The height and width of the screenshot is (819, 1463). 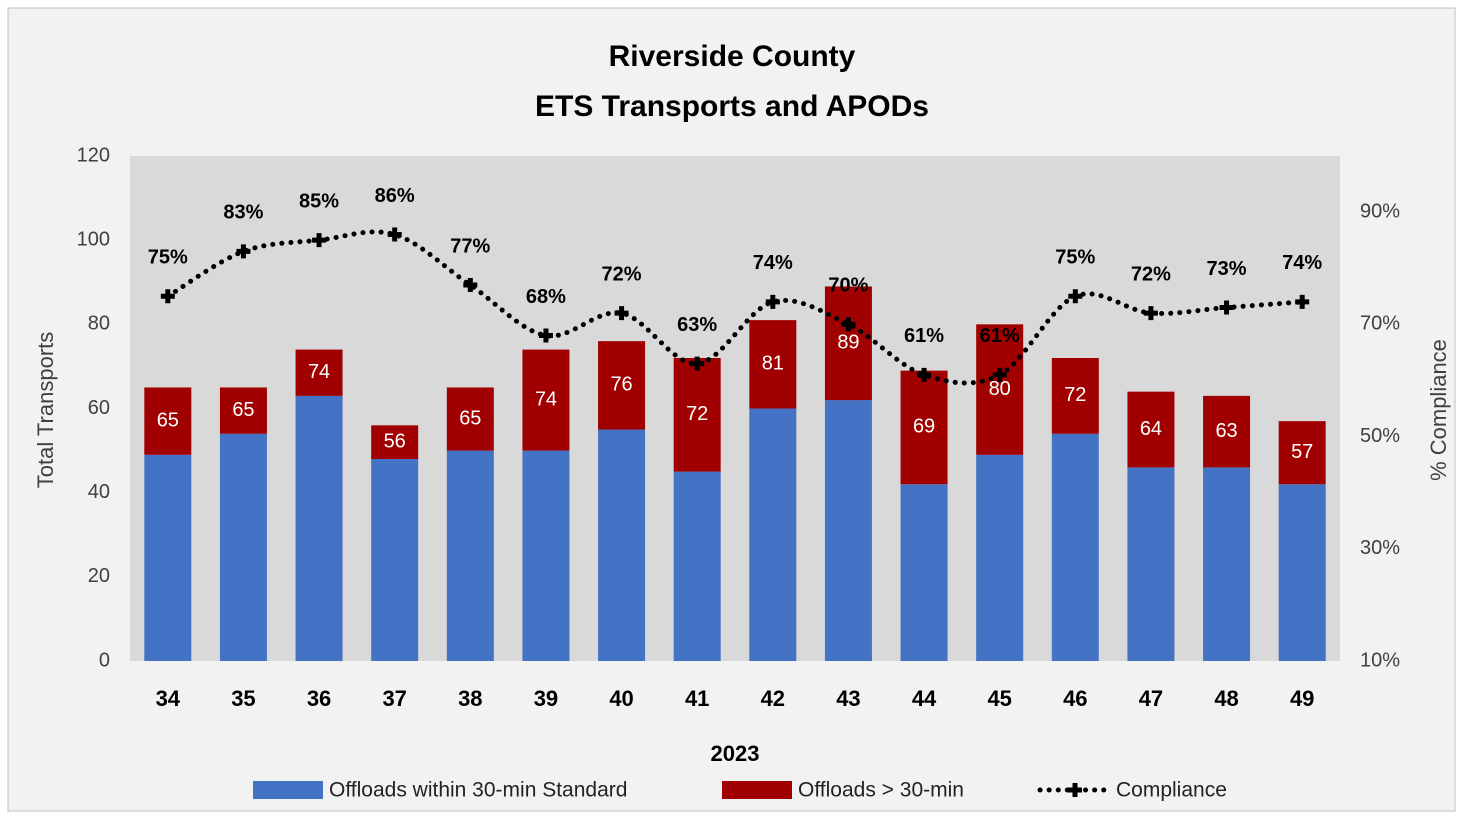 What do you see at coordinates (394, 698) in the screenshot?
I see `x-tick-label: 37` at bounding box center [394, 698].